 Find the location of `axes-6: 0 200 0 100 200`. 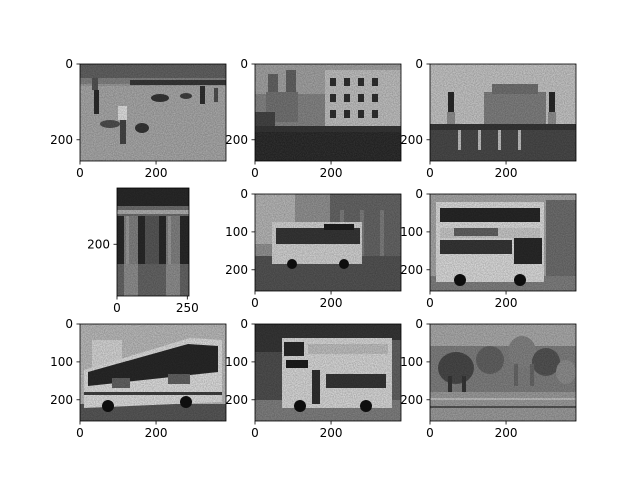

axes-6: 0 200 0 100 200 is located at coordinates (488, 248).